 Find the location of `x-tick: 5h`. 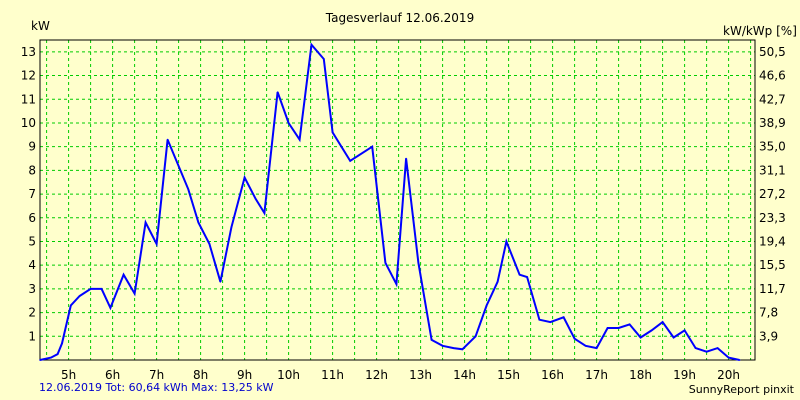

x-tick: 5h is located at coordinates (68, 375).